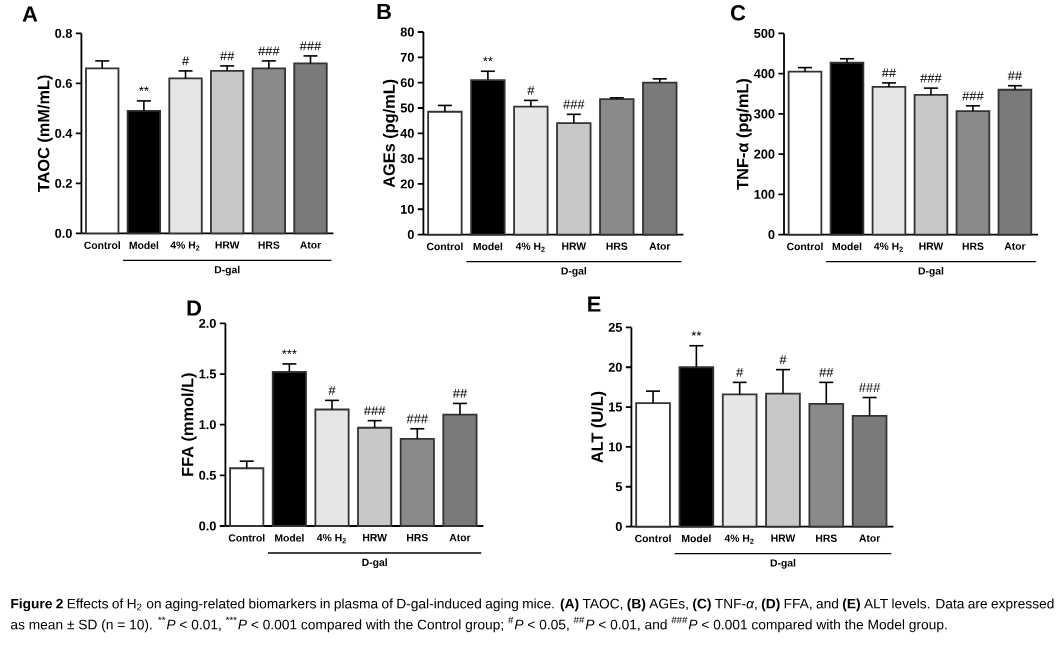  Describe the element at coordinates (384, 11) in the screenshot. I see `chart-title: B` at that location.